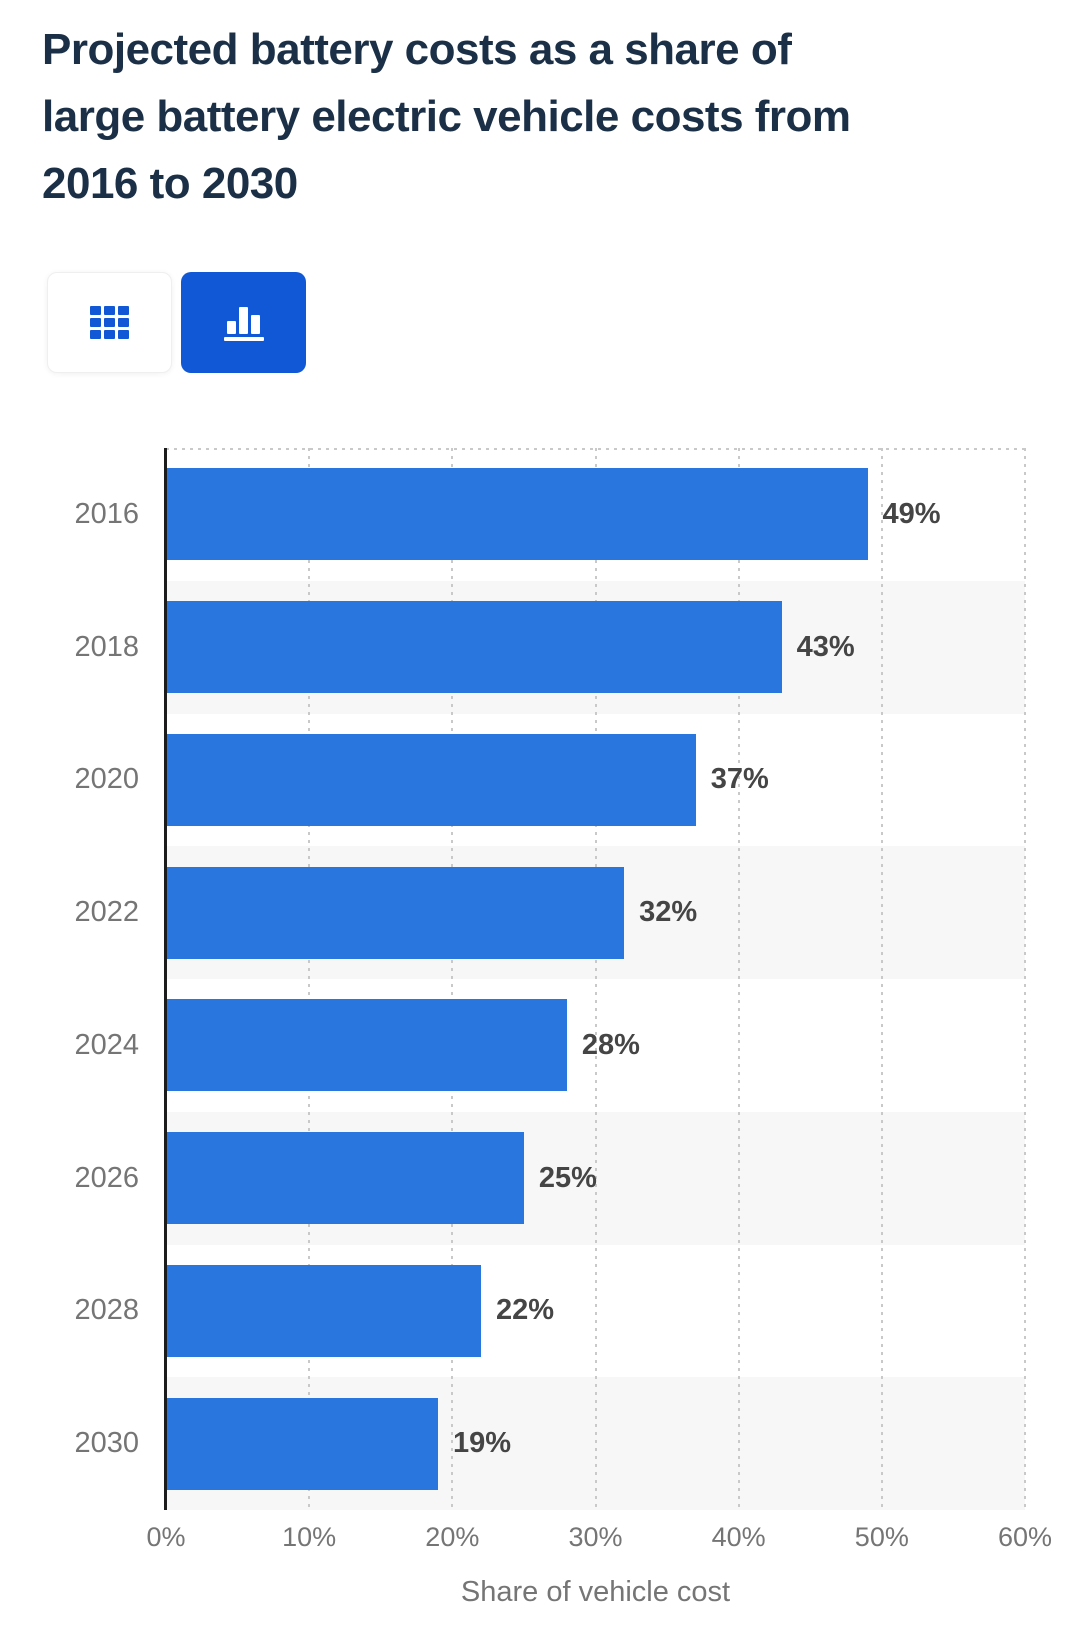 This screenshot has width=1079, height=1642. What do you see at coordinates (431, 779) in the screenshot?
I see `bar-2020` at bounding box center [431, 779].